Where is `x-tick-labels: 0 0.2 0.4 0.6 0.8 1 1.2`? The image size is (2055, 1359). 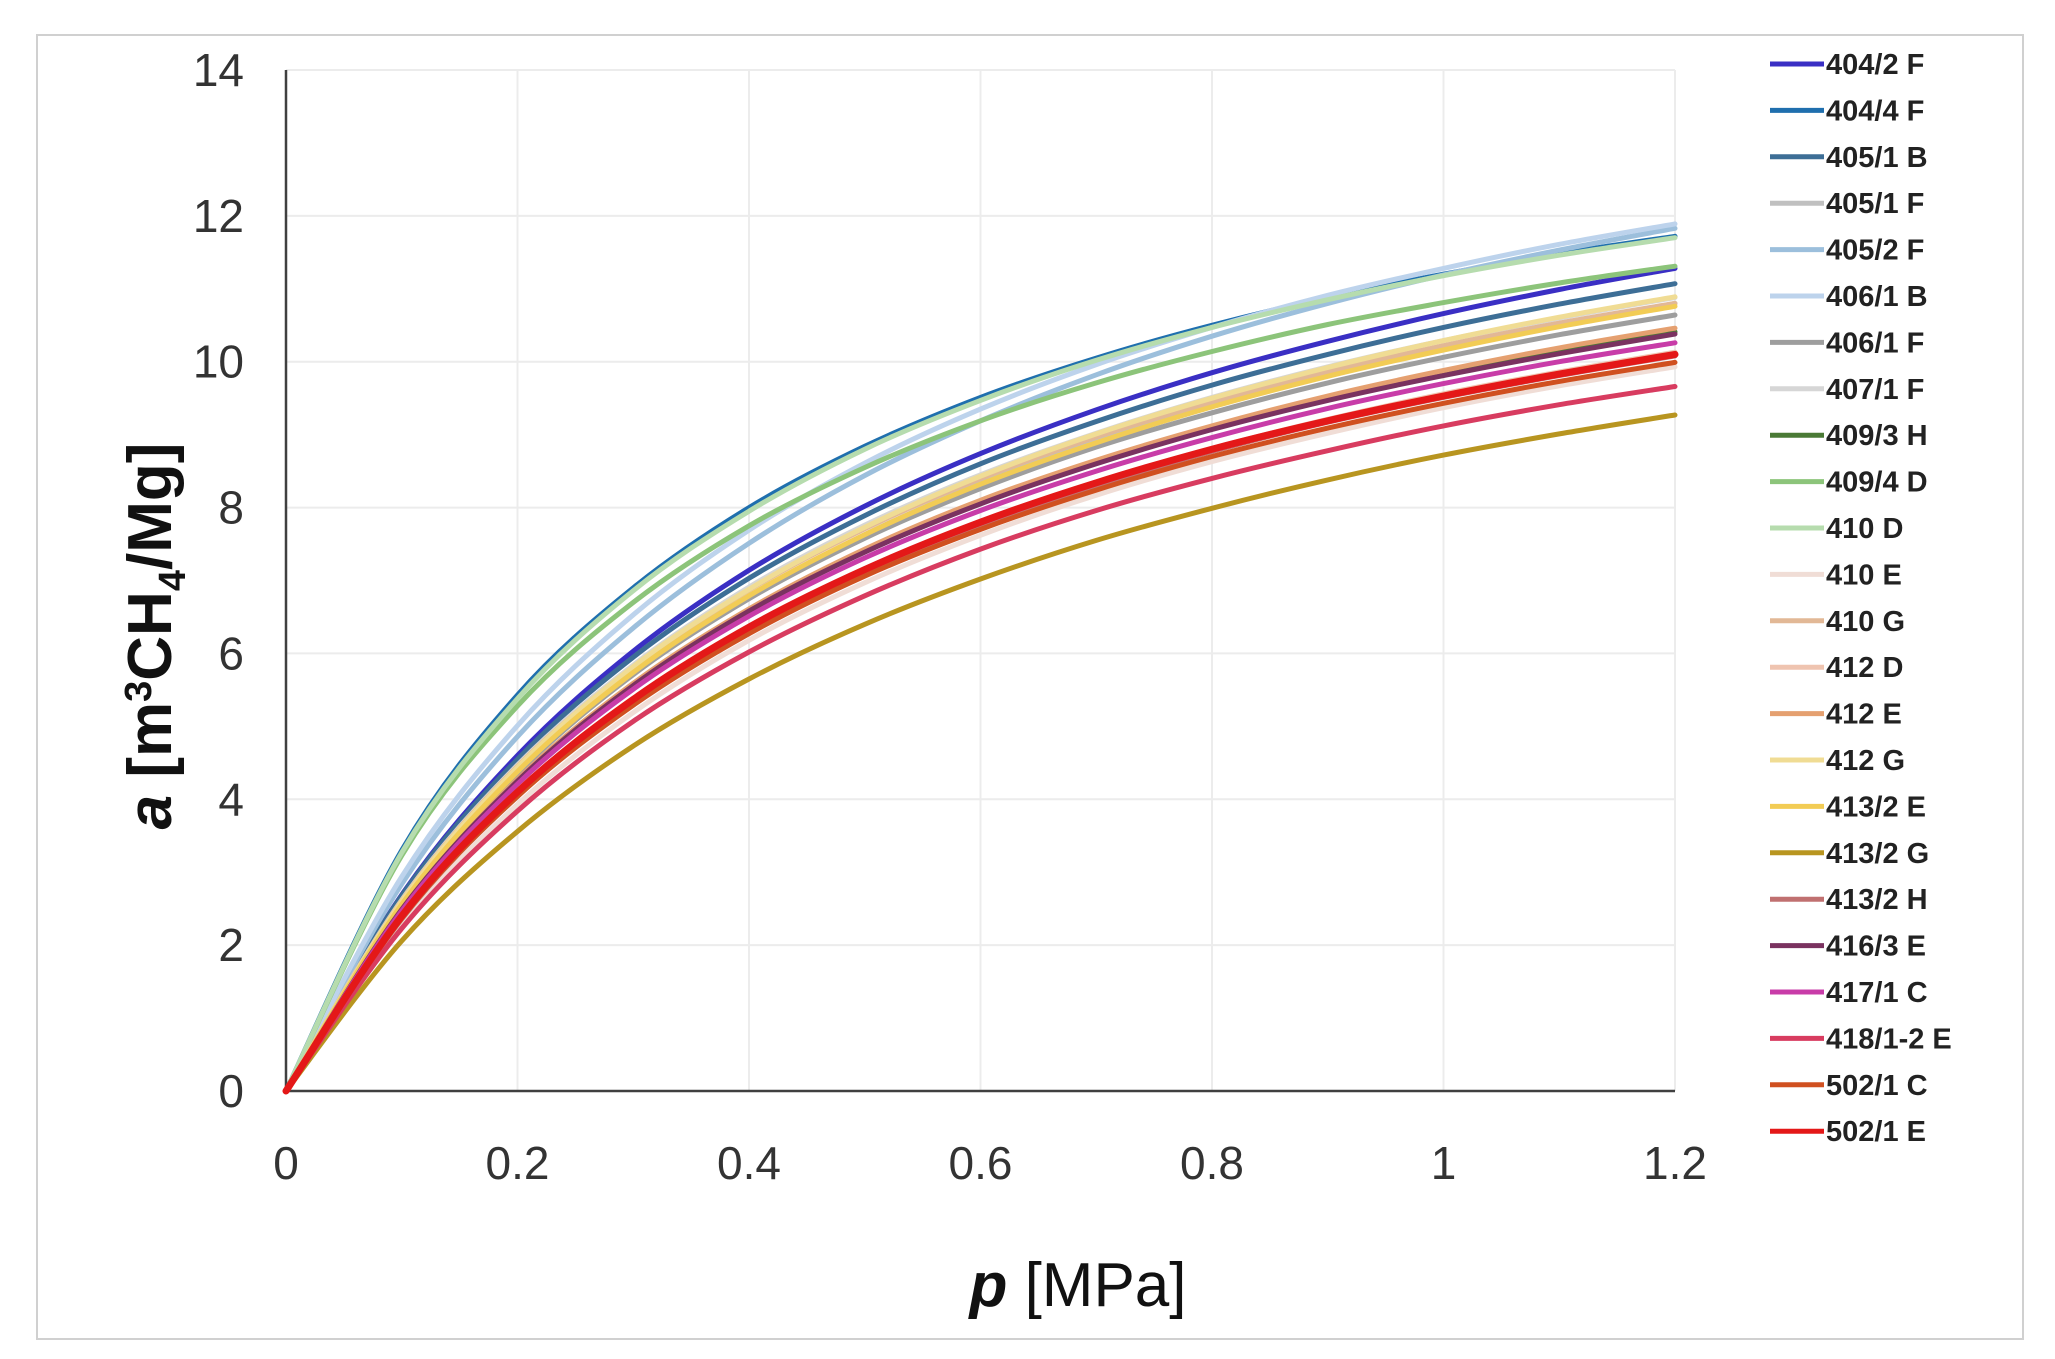
x-tick-labels: 0 0.2 0.4 0.6 0.8 1 1.2 is located at coordinates (990, 1163).